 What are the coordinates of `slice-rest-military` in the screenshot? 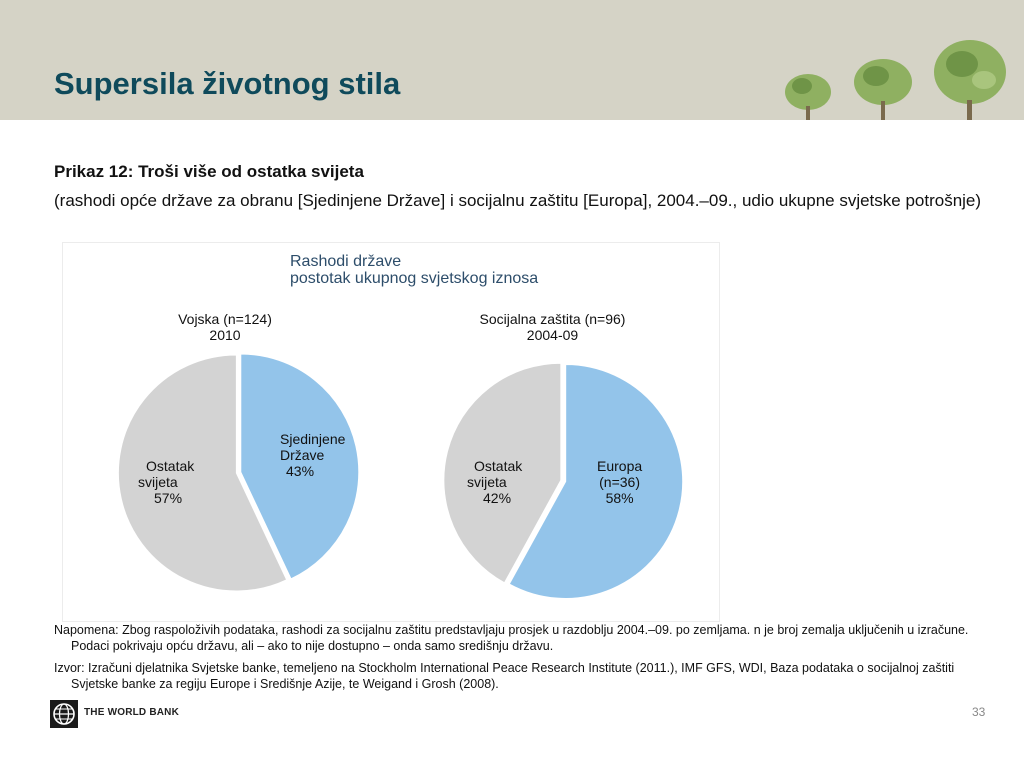 It's located at (202, 473).